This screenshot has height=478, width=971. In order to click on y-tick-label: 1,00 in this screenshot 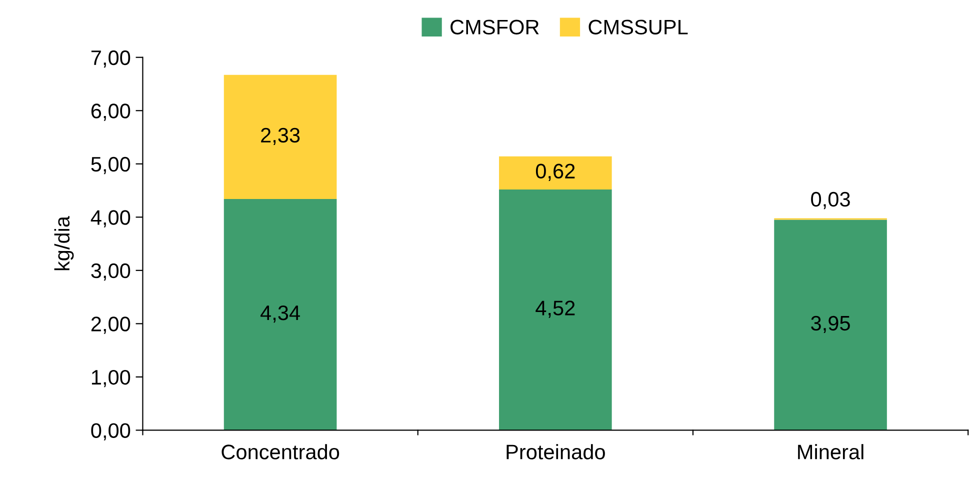, I will do `click(111, 379)`.